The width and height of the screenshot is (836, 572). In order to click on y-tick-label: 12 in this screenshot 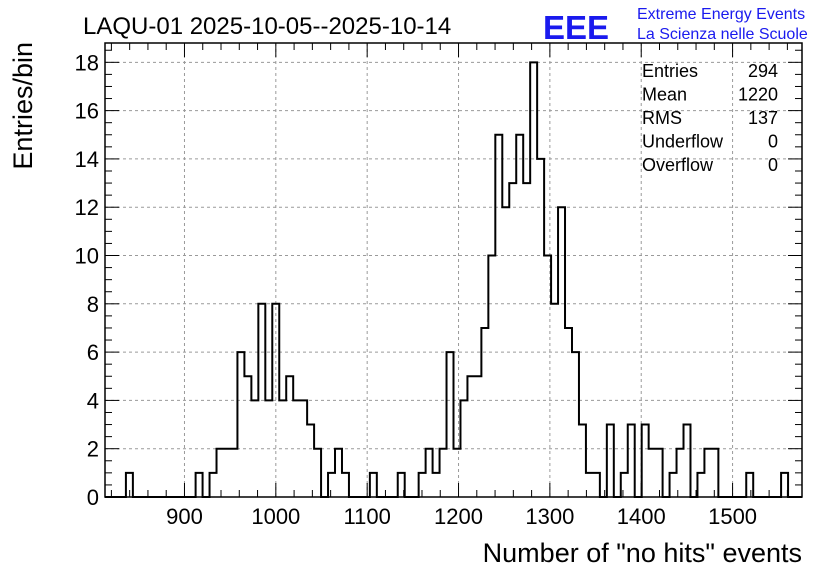, I will do `click(87, 207)`.